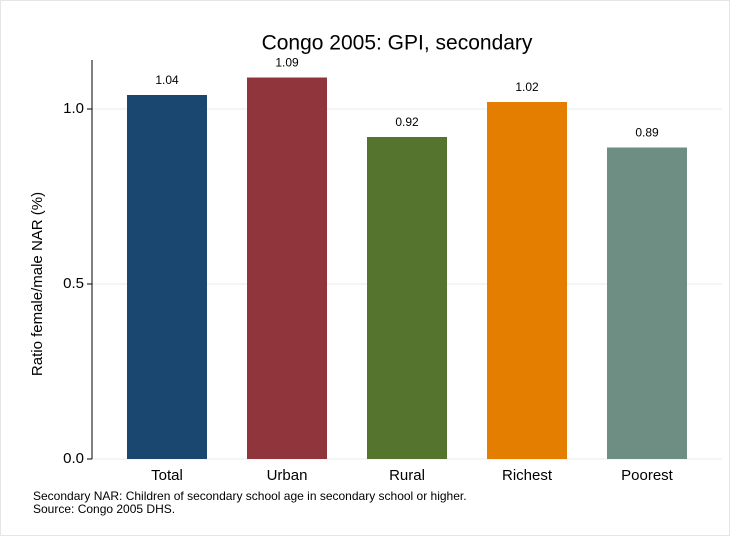 This screenshot has width=730, height=536. What do you see at coordinates (647, 475) in the screenshot?
I see `x-tick-label: Poorest` at bounding box center [647, 475].